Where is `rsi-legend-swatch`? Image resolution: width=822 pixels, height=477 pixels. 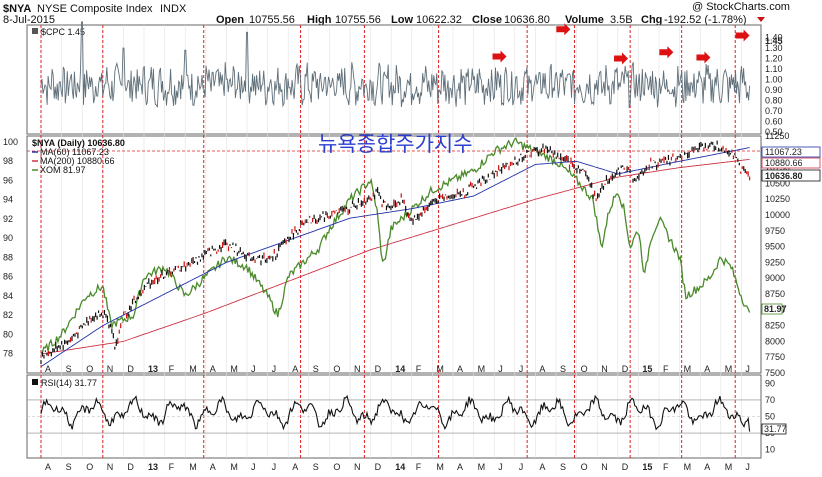
rsi-legend-swatch is located at coordinates (35, 382).